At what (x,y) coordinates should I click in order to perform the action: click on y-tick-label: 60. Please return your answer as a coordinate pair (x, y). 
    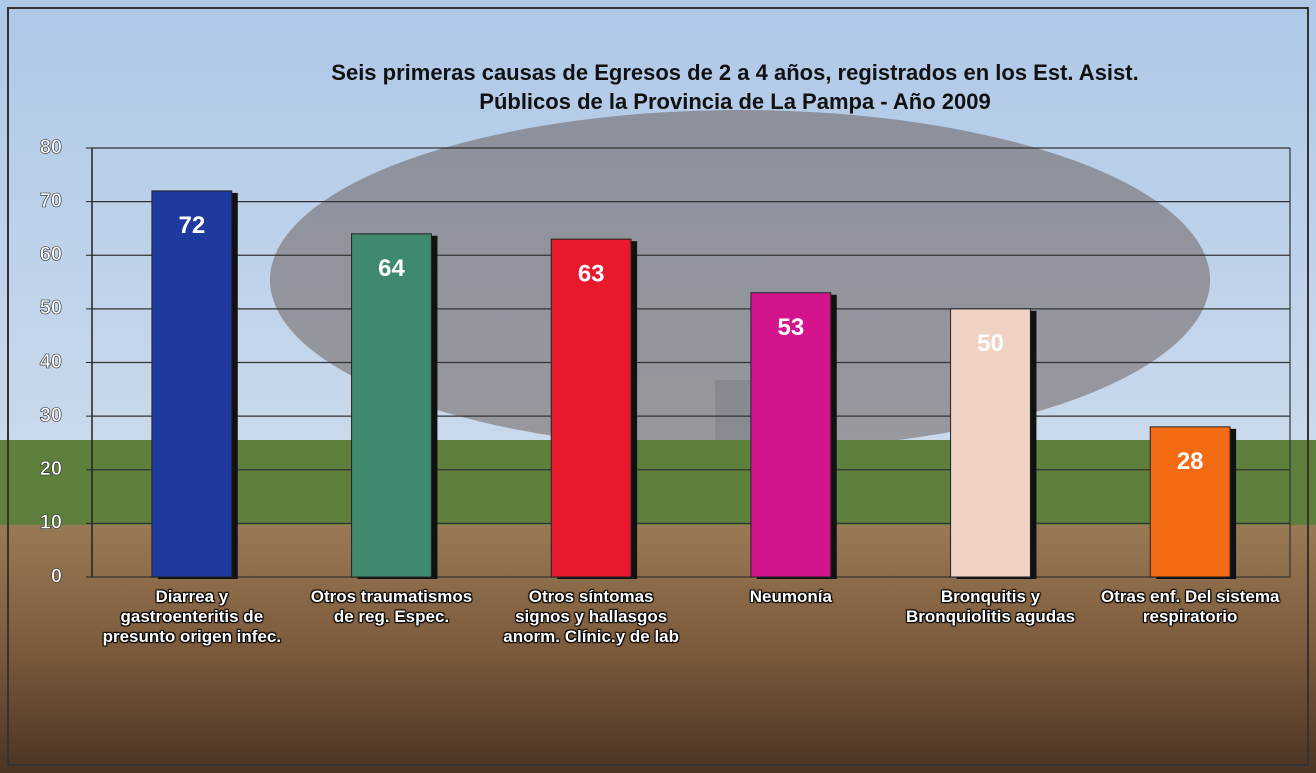
    Looking at the image, I should click on (51, 255).